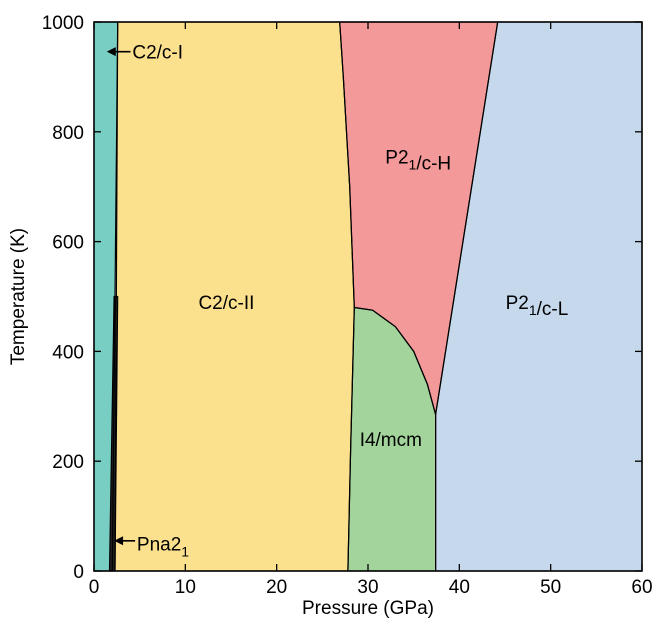  I want to click on phase-label-p21-c-h: P21/c-H, so click(418, 161).